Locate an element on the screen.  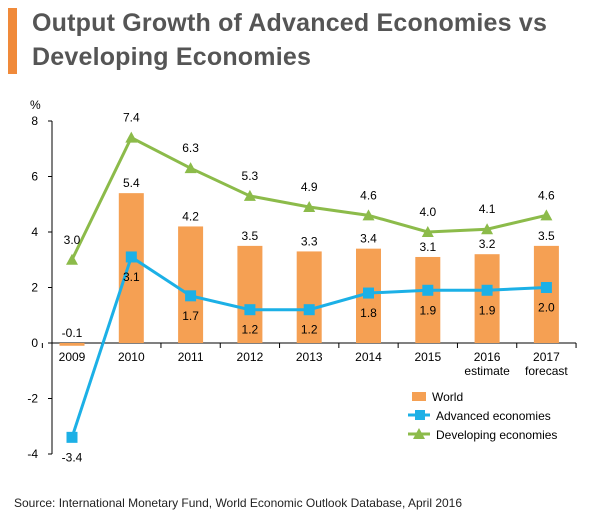
x-tick-sublabel: forecast is located at coordinates (546, 371).